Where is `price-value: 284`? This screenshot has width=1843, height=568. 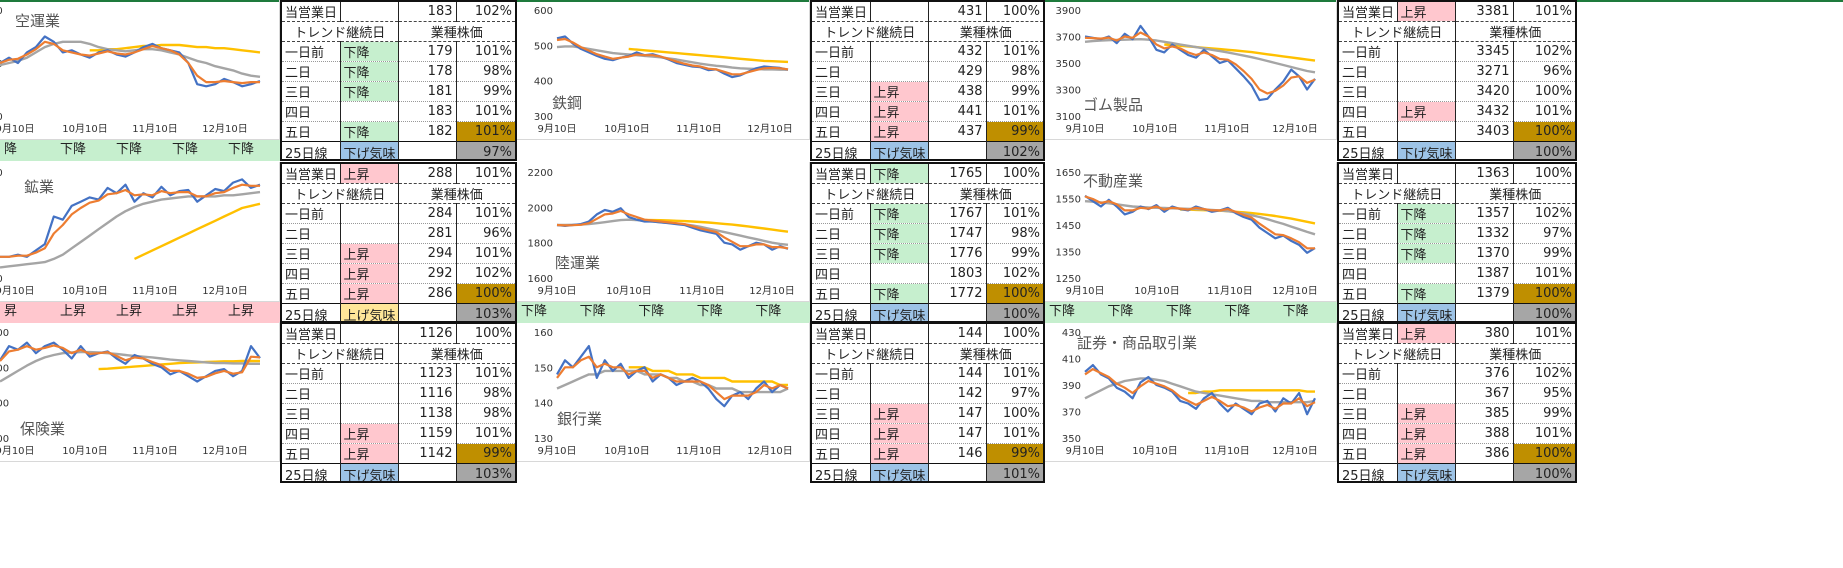 price-value: 284 is located at coordinates (427, 214).